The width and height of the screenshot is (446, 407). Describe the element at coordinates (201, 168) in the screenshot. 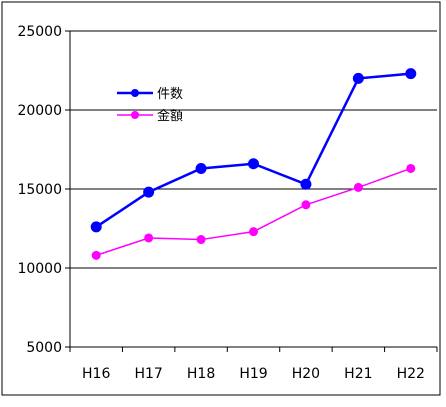

I see `series-0-point-H18` at that location.